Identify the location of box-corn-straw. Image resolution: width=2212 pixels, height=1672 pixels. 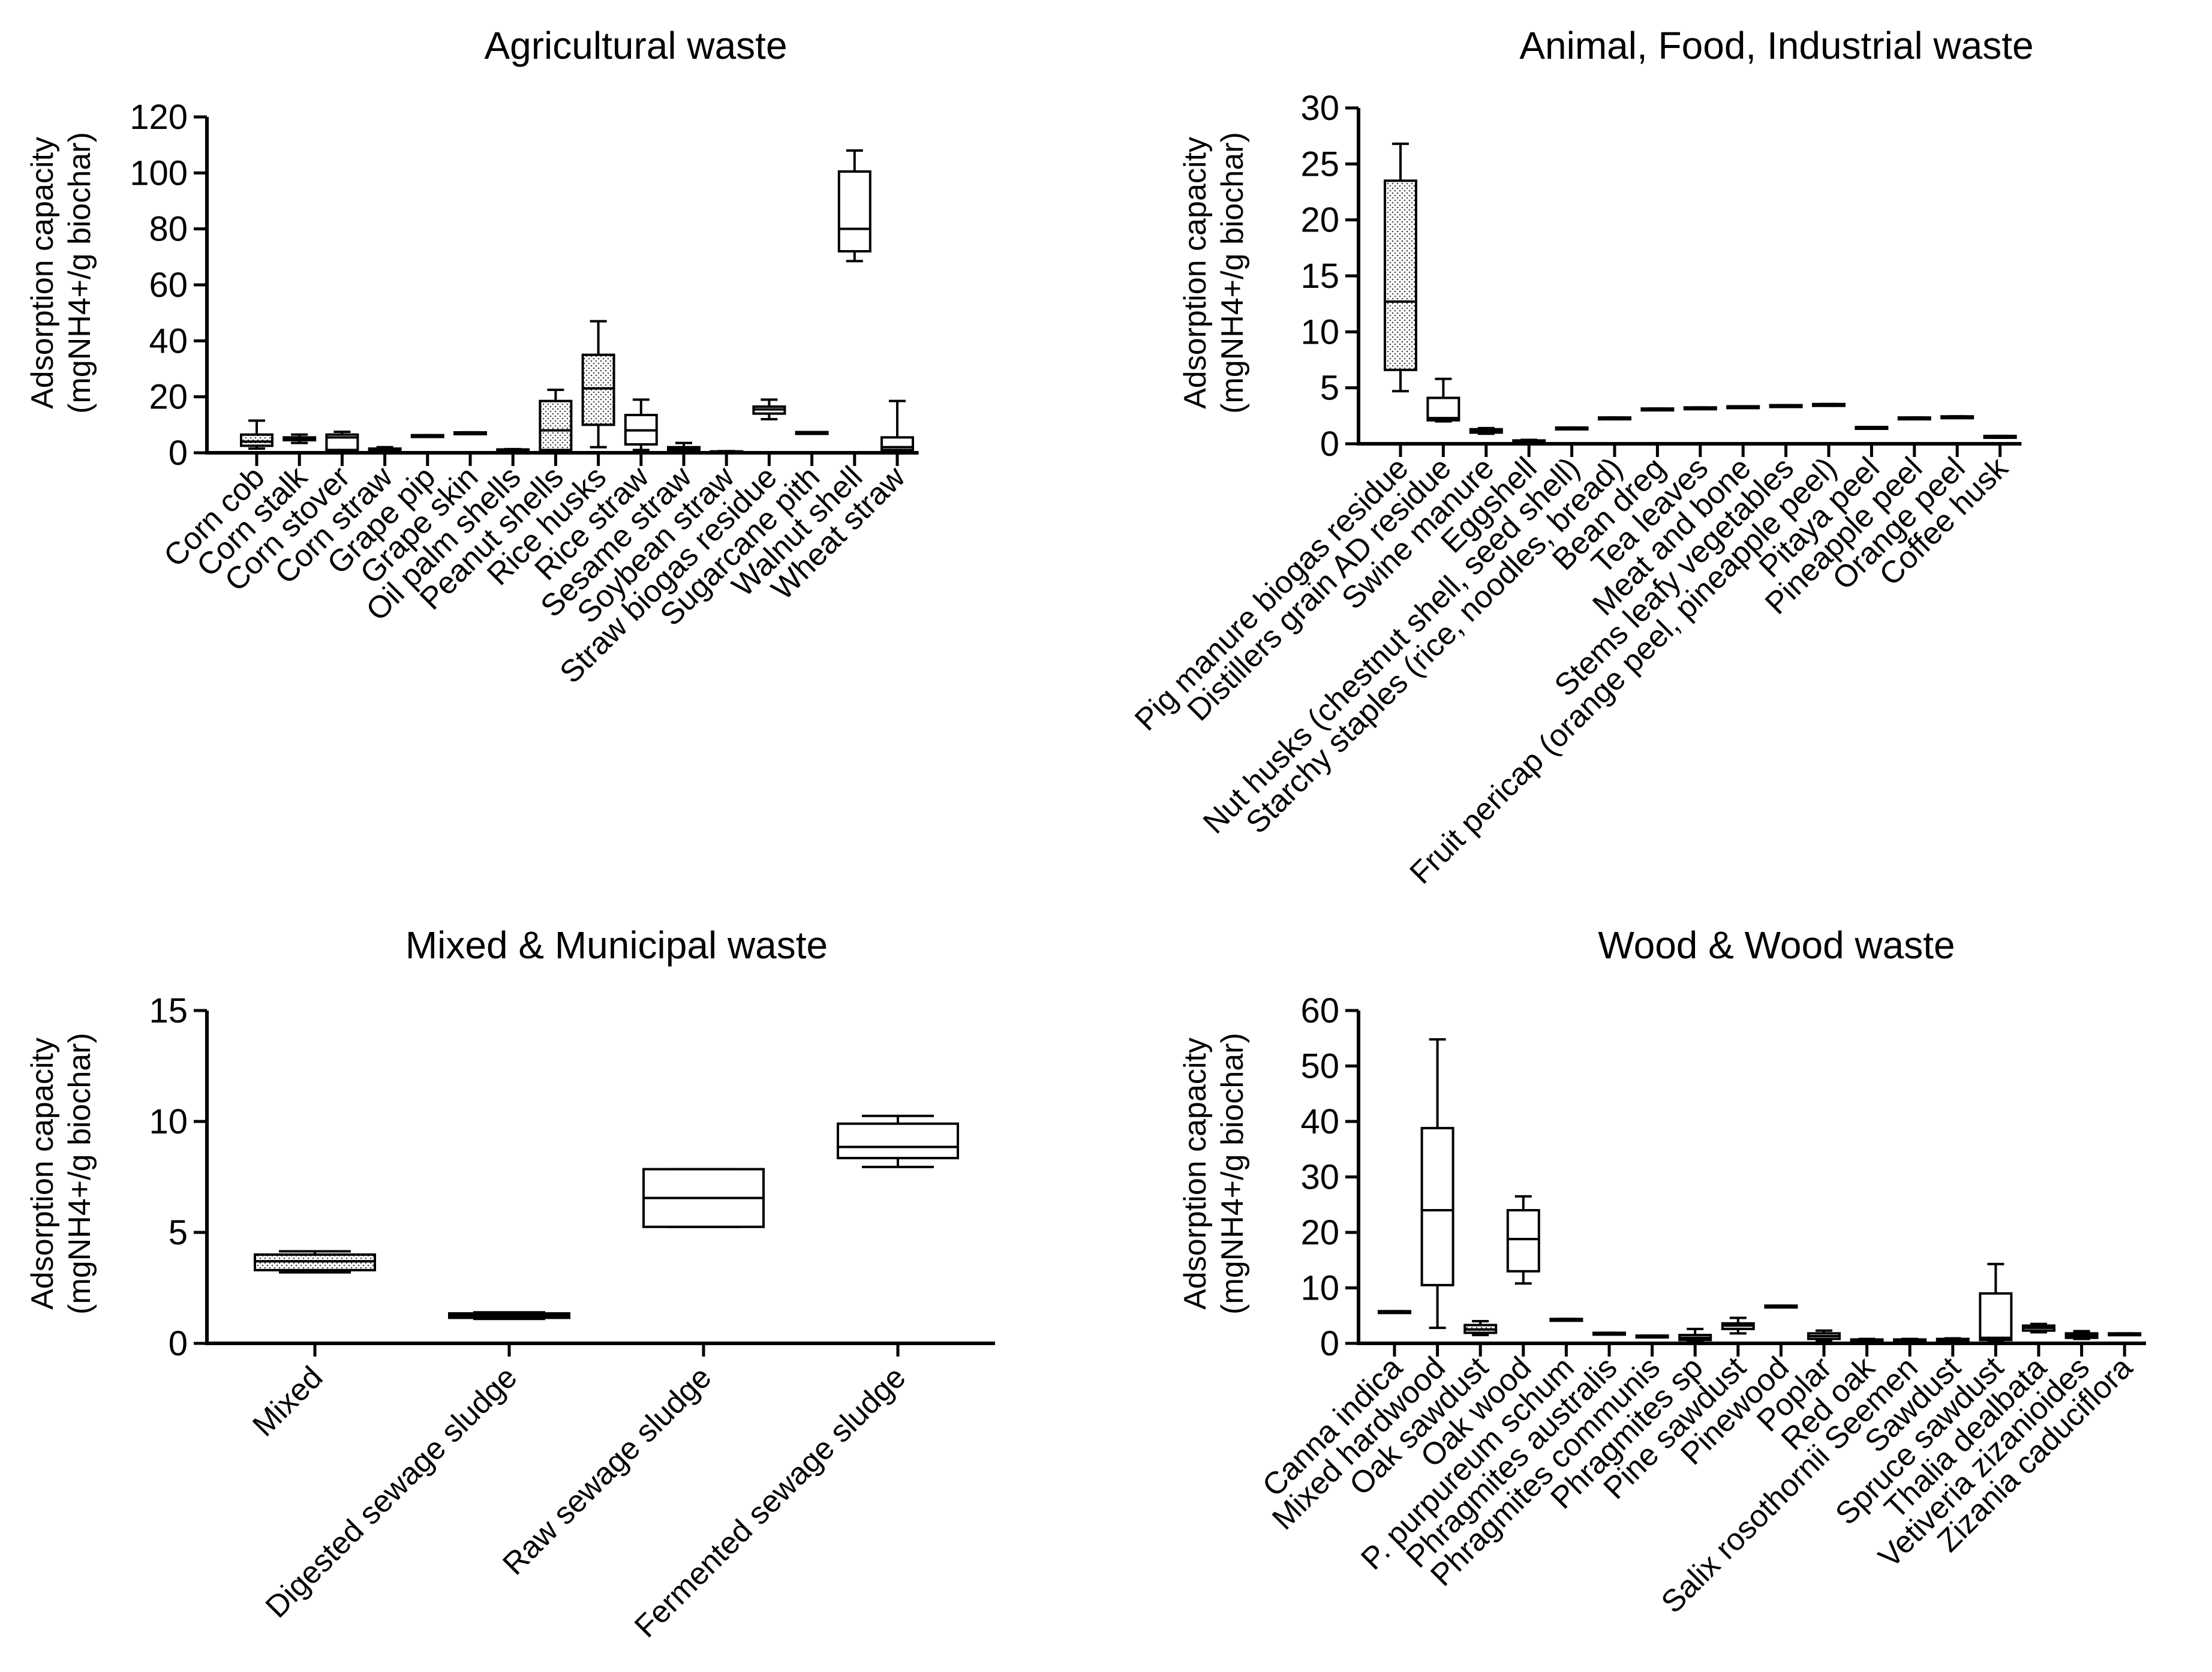
(385, 450).